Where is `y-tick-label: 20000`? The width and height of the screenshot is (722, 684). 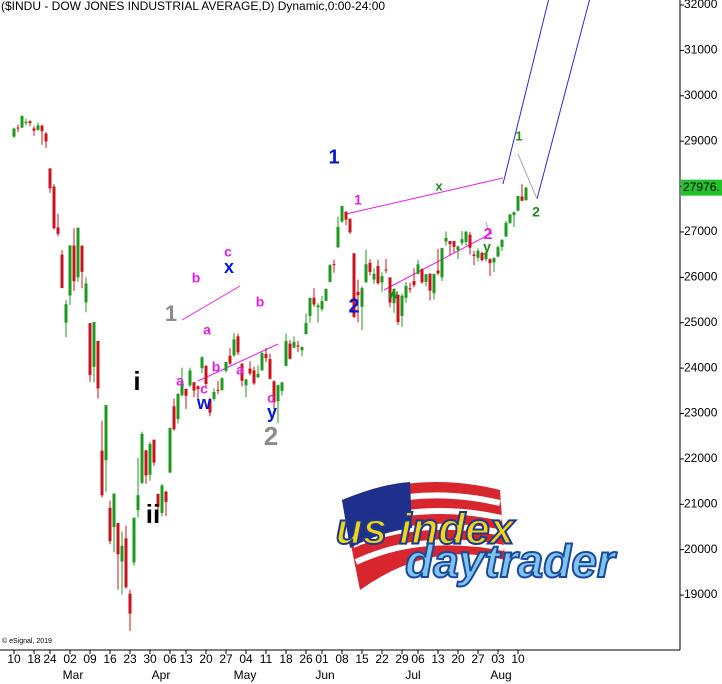 y-tick-label: 20000 is located at coordinates (701, 549).